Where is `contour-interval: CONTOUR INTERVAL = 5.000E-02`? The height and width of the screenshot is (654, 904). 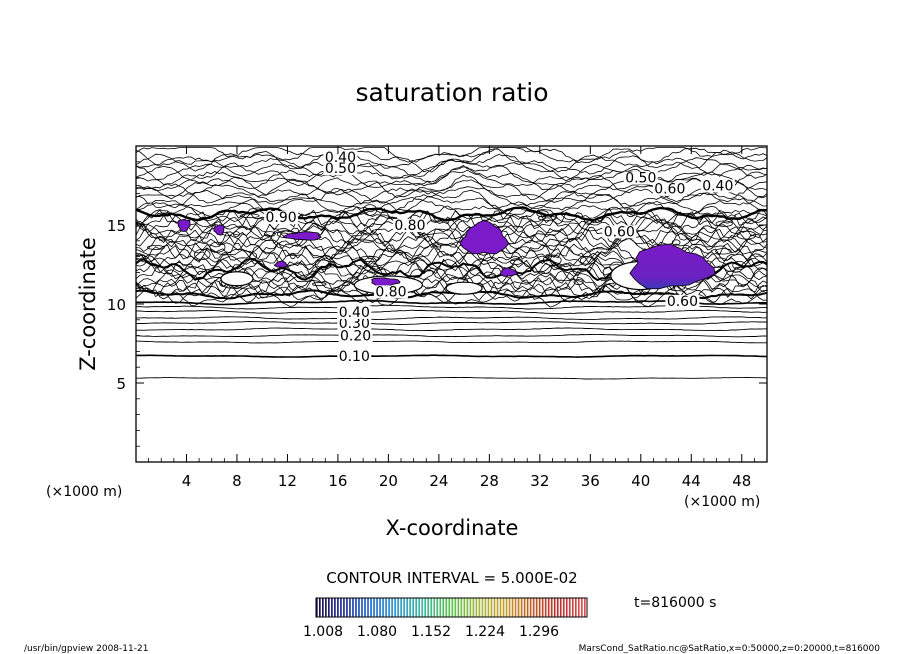
contour-interval: CONTOUR INTERVAL = 5.000E-02 is located at coordinates (451, 578).